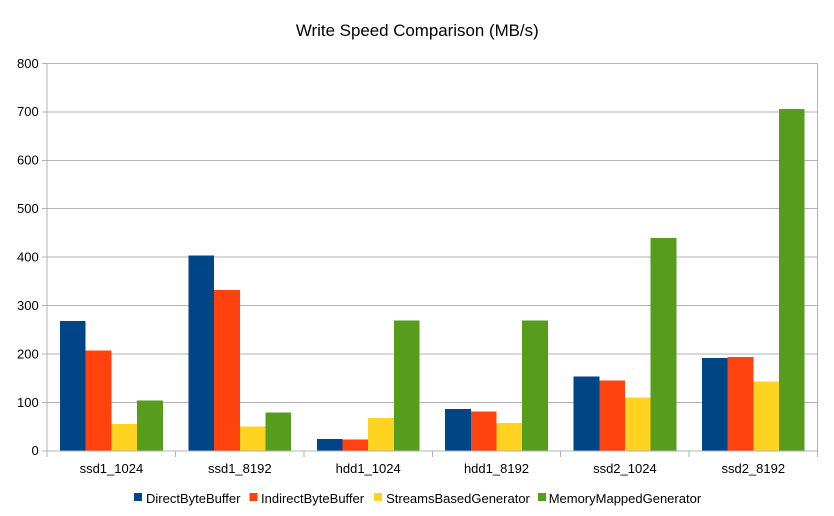  What do you see at coordinates (28, 305) in the screenshot?
I see `svg-text: 300` at bounding box center [28, 305].